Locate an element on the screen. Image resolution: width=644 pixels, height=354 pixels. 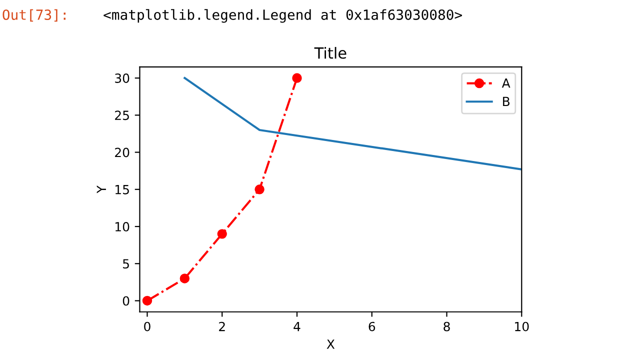
x-tick-label: 0 is located at coordinates (147, 327).